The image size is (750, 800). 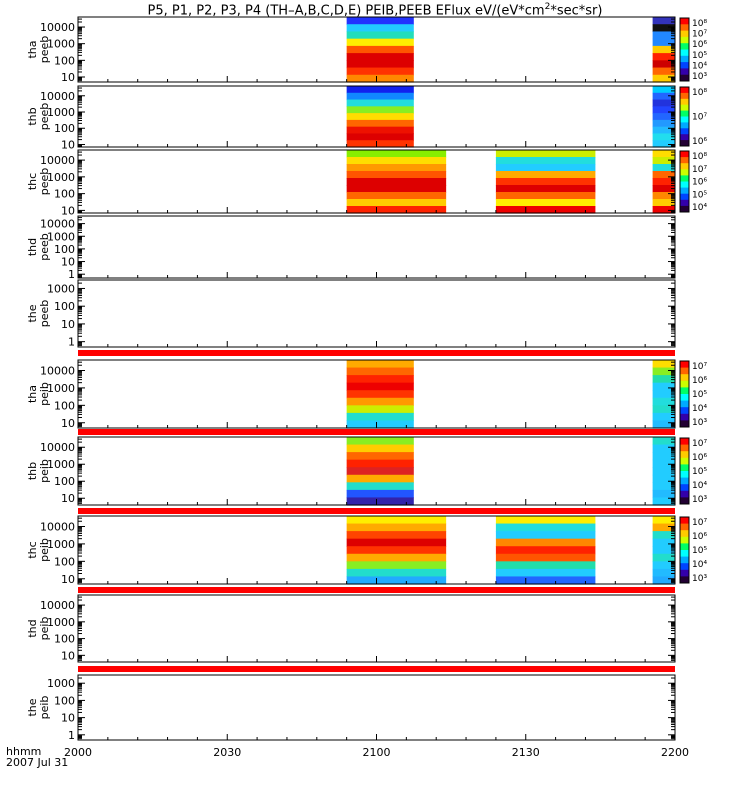 What do you see at coordinates (396, 154) in the screenshot?
I see `heatmap-cell-thcpeeb-b0-r0` at bounding box center [396, 154].